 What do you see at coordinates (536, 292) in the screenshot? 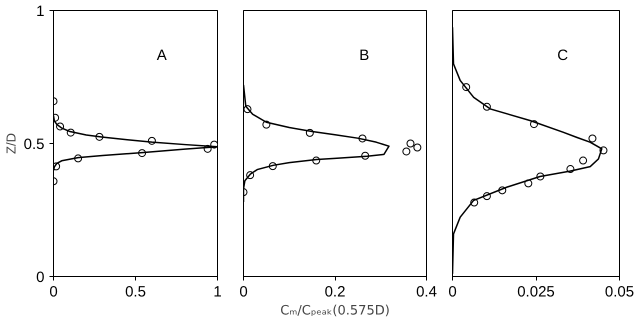
I see `x-tick-label: 0.025` at bounding box center [536, 292].